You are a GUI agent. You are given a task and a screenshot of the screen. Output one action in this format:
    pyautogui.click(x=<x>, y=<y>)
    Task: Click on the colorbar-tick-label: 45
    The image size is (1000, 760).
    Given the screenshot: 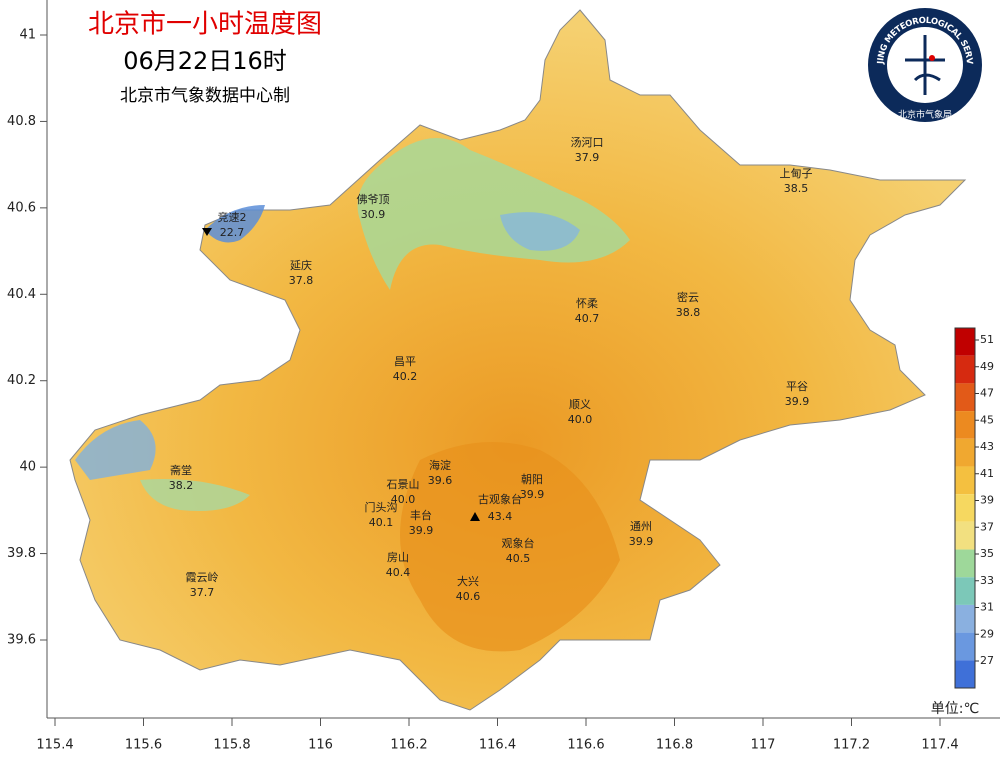 What is the action you would take?
    pyautogui.click(x=987, y=419)
    